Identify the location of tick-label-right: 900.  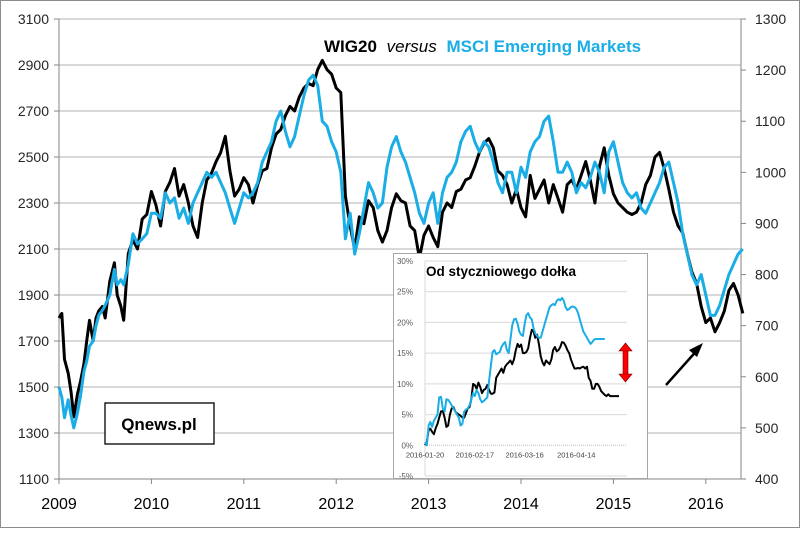
(767, 223).